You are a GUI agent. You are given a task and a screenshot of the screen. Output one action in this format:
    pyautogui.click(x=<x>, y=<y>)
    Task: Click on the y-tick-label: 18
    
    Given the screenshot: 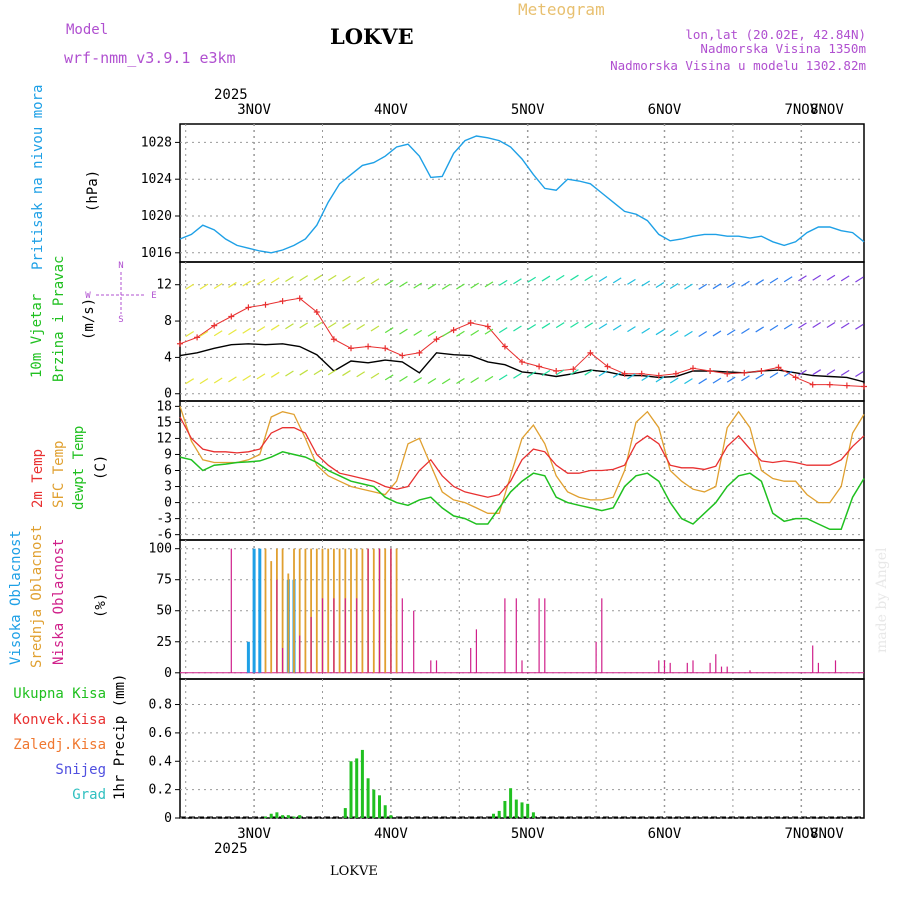 What is the action you would take?
    pyautogui.click(x=164, y=406)
    